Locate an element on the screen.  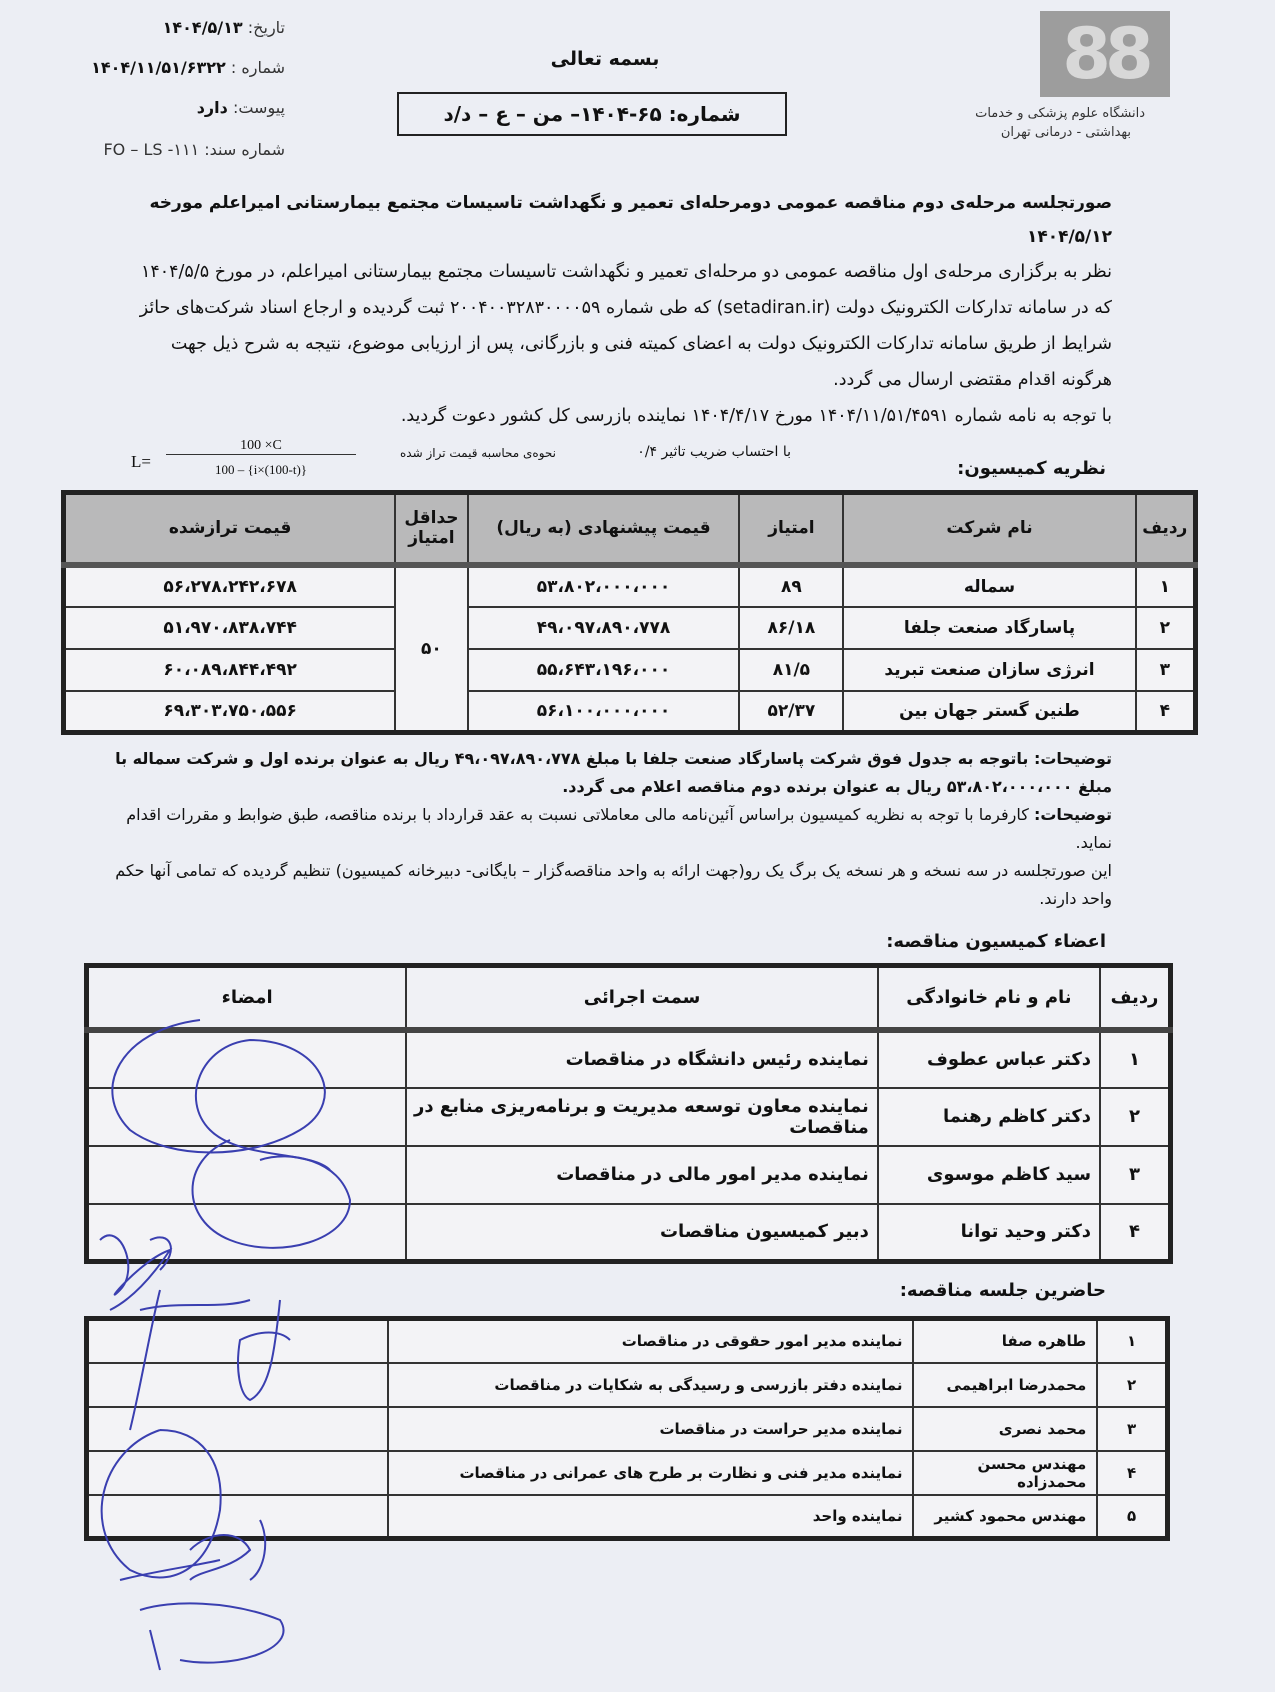
coefficient-note: با احتساب ضریب تاثیر ۰/۴ is located at coordinates (714, 452).